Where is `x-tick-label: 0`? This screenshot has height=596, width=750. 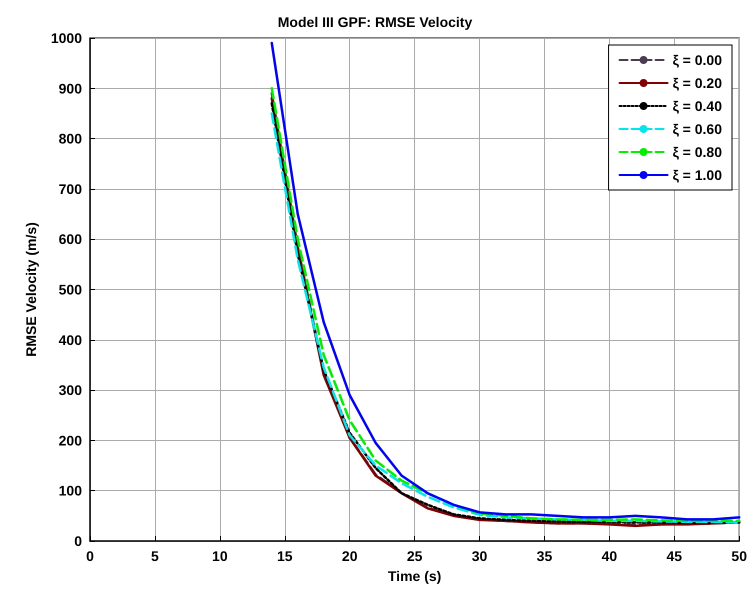 x-tick-label: 0 is located at coordinates (90, 556).